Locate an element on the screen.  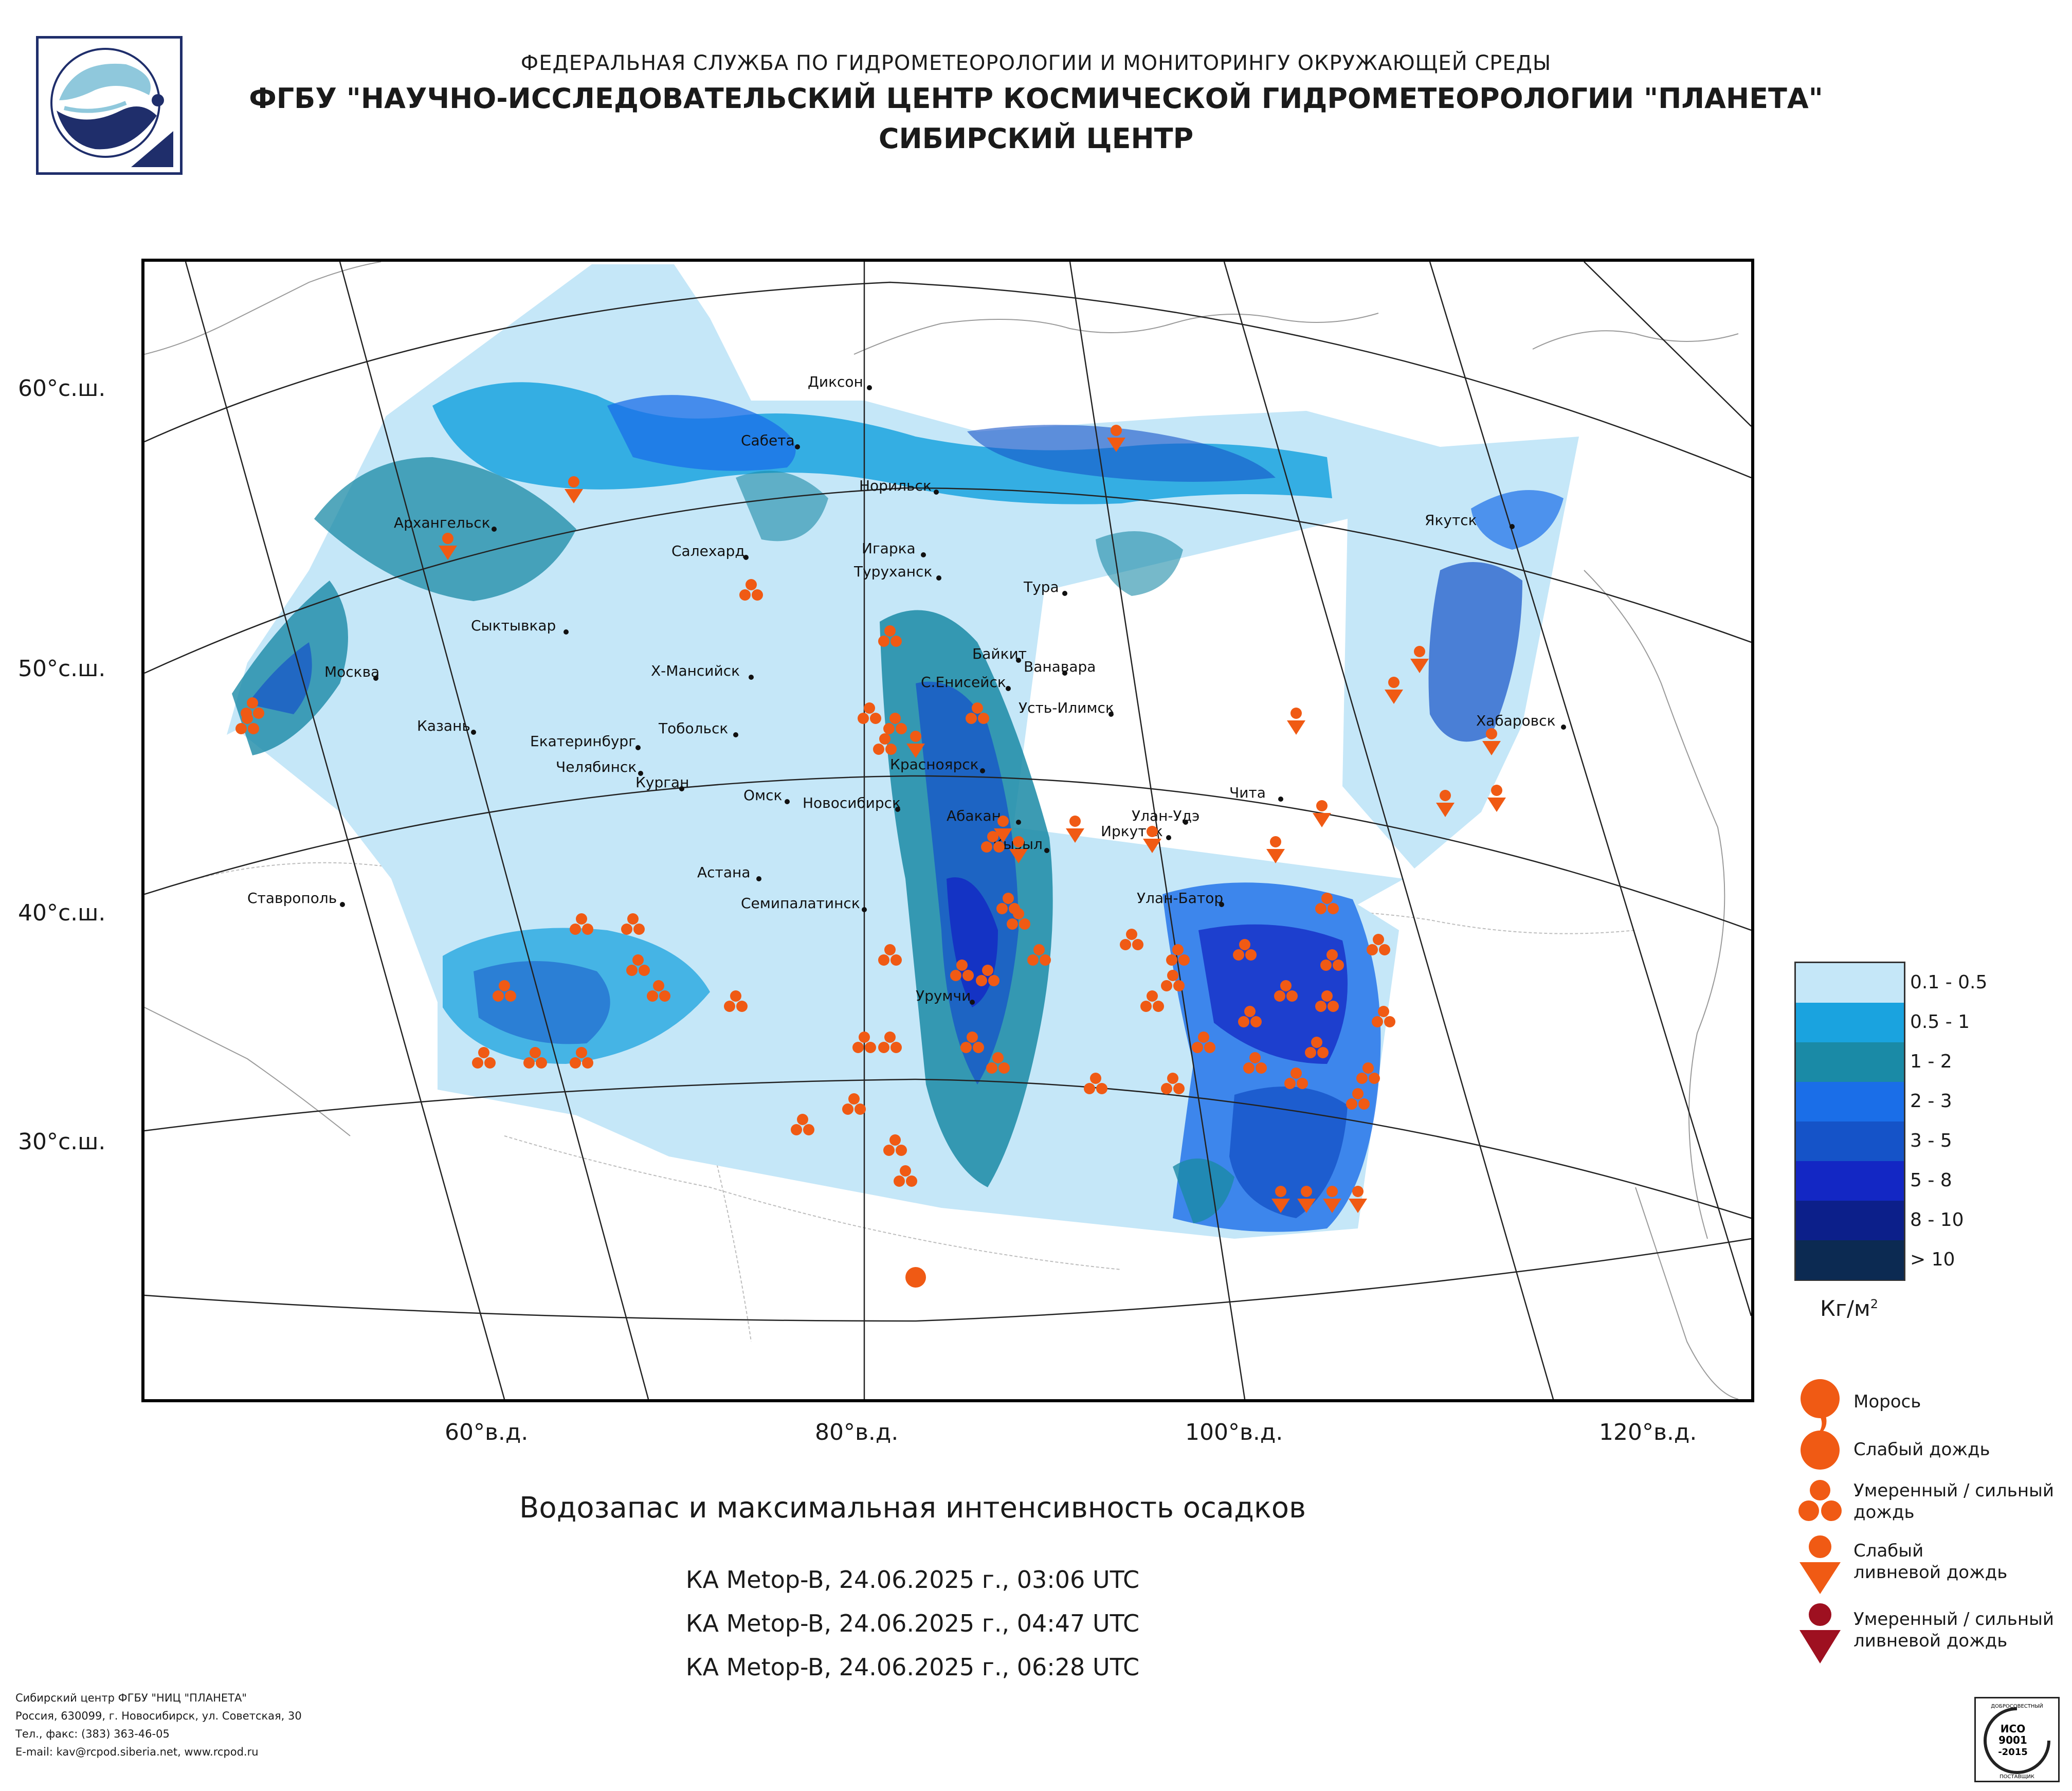
water-content-legend is located at coordinates (1849, 1121).